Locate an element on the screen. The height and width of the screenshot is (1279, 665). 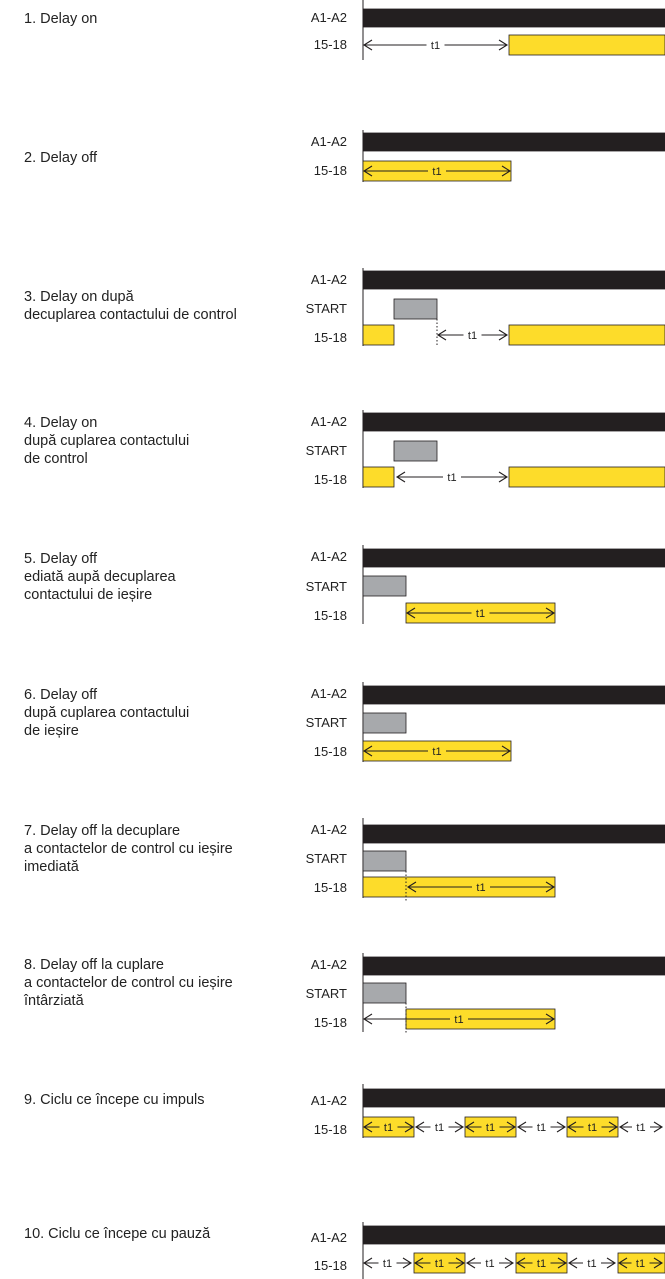
mode-9-t1-arrow-5-label: t1 is located at coordinates (592, 1128).